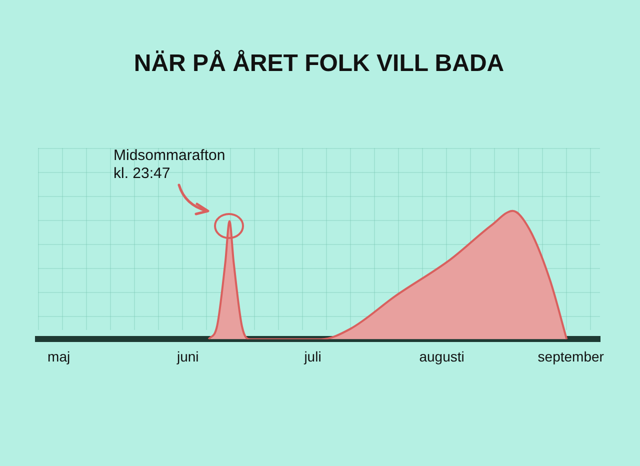 The height and width of the screenshot is (466, 640). Describe the element at coordinates (441, 356) in the screenshot. I see `x-tick-label: augusti` at that location.